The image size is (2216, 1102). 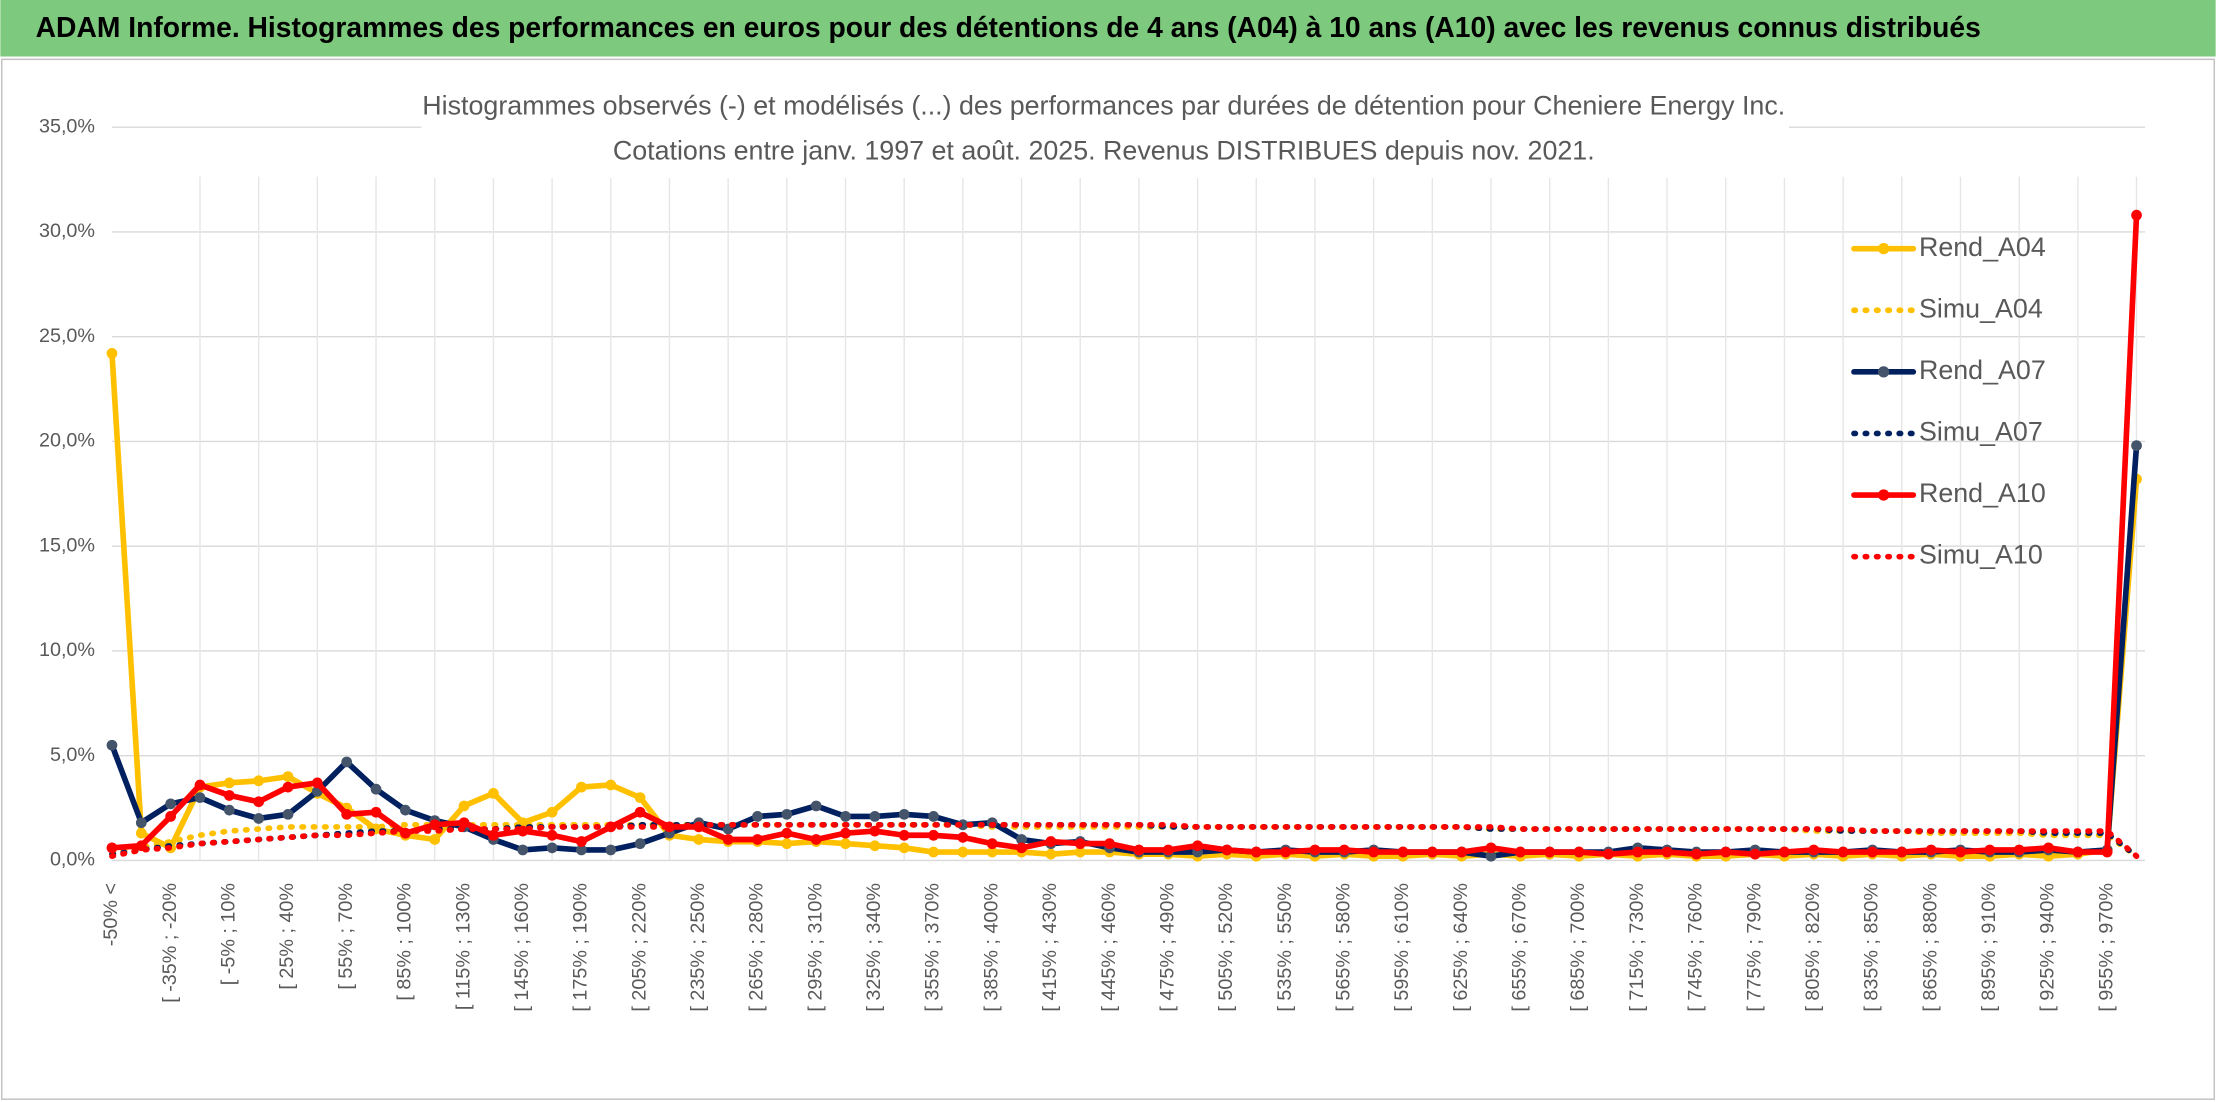 I want to click on x-tick-label: [ 385% ; 400%, so click(x=991, y=947).